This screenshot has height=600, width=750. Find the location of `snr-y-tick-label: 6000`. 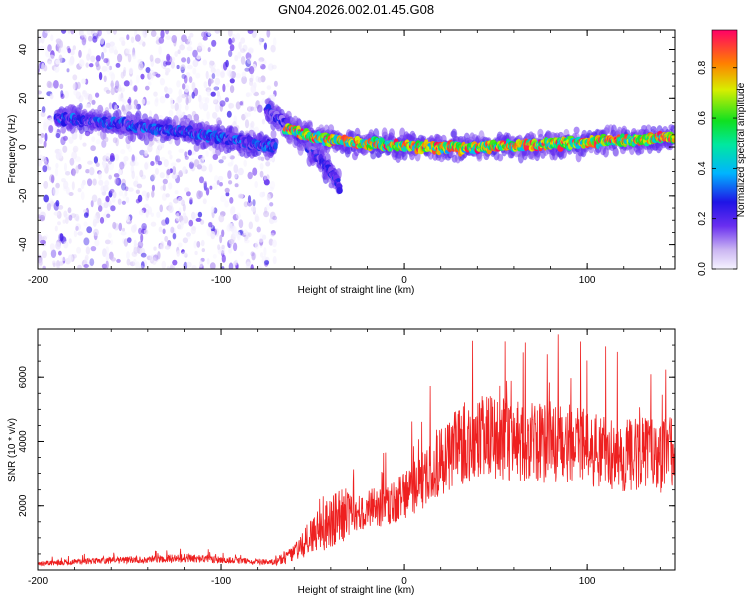

snr-y-tick-label: 6000 is located at coordinates (23, 377).